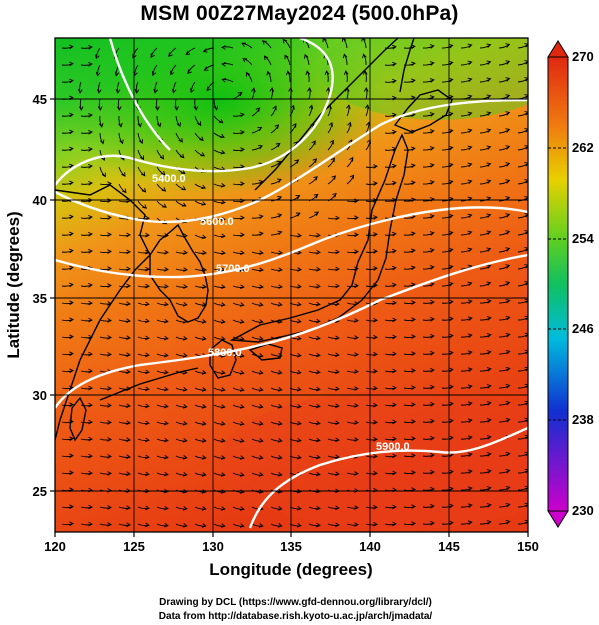 The width and height of the screenshot is (599, 625). Describe the element at coordinates (222, 116) in the screenshot. I see `cold-low-region` at that location.